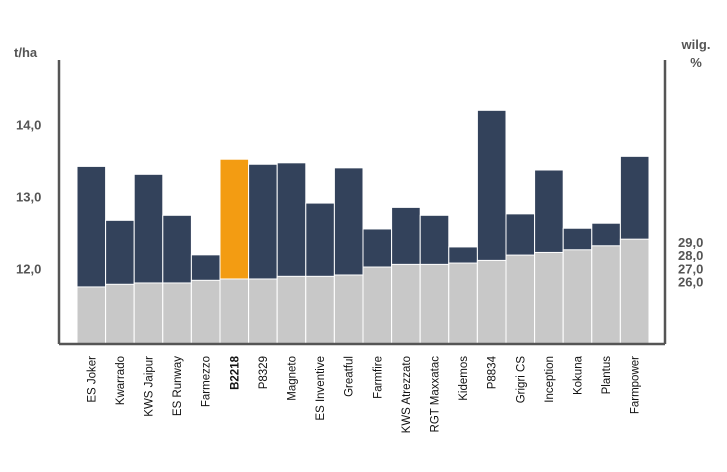  I want to click on category-label: KWS Atrezzato, so click(407, 394).